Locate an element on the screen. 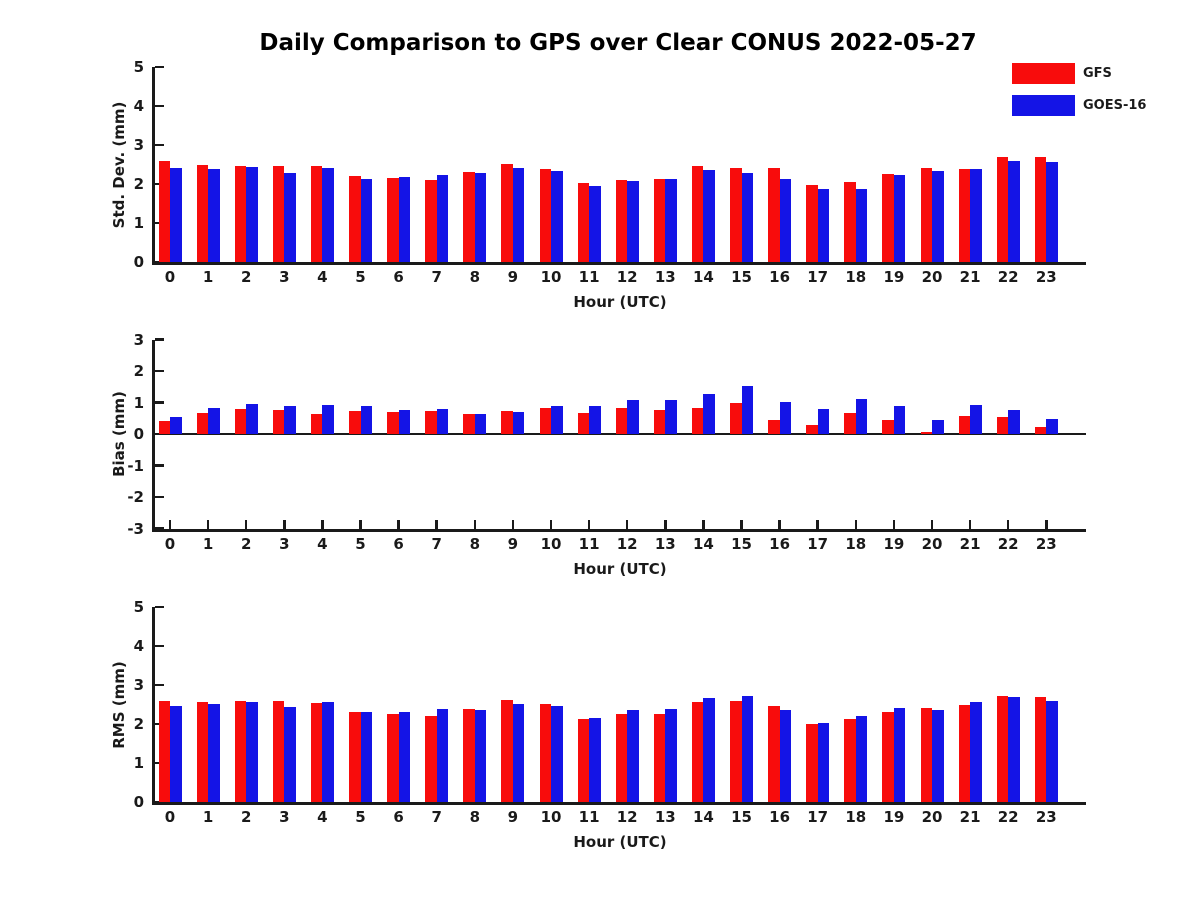  y-tick-label: 3 is located at coordinates (138, 339).